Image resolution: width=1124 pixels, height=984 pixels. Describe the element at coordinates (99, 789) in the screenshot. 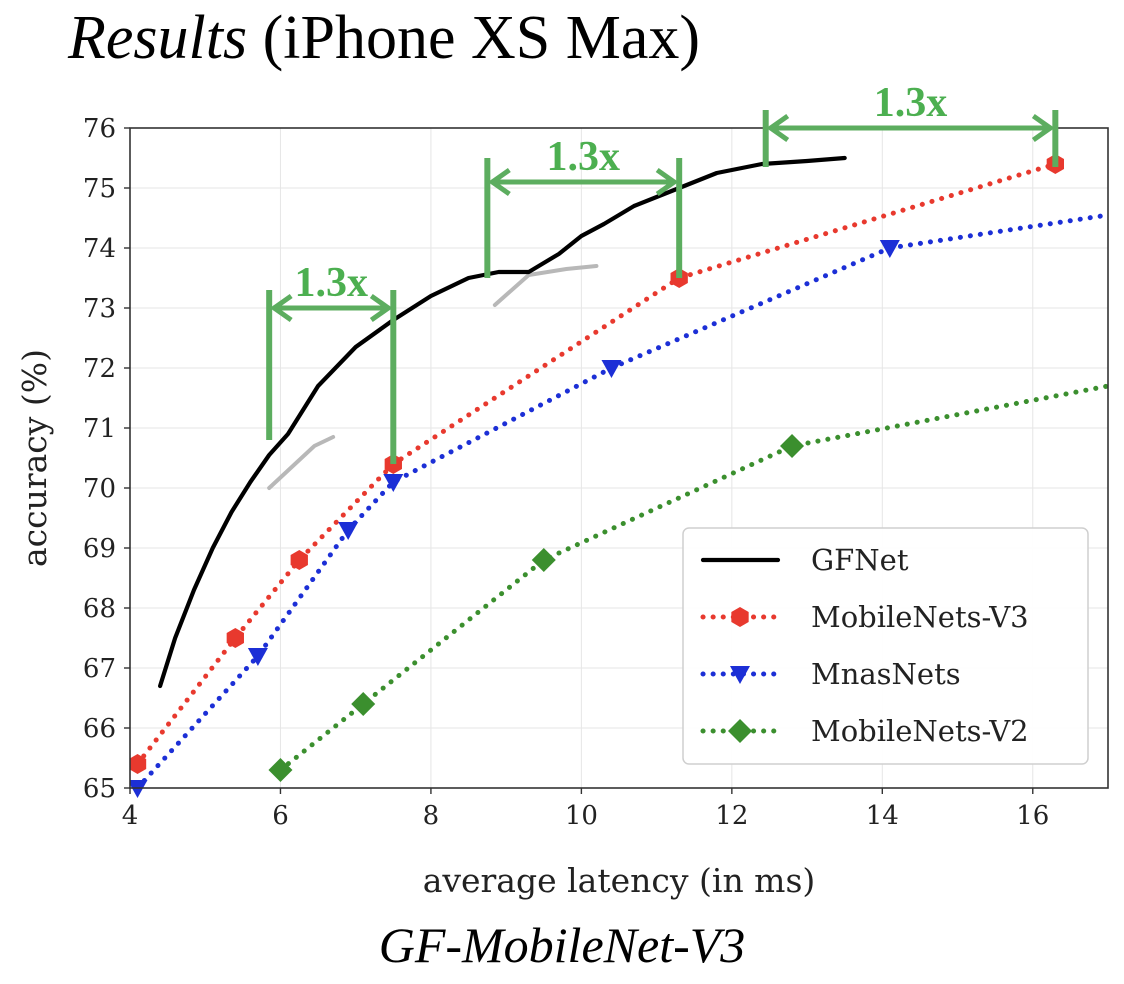

I see `y-tick-label: 65` at that location.